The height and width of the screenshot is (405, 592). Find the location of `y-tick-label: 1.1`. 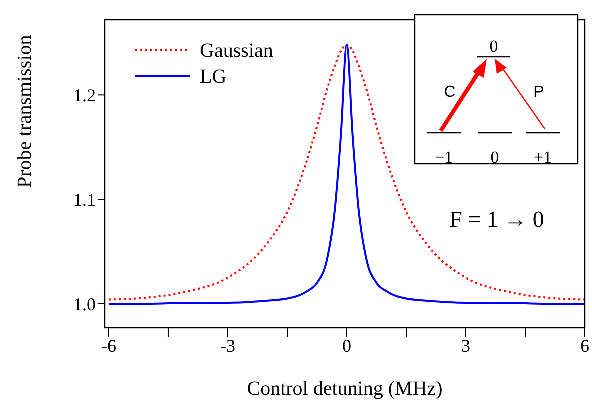

y-tick-label: 1.1 is located at coordinates (85, 200).